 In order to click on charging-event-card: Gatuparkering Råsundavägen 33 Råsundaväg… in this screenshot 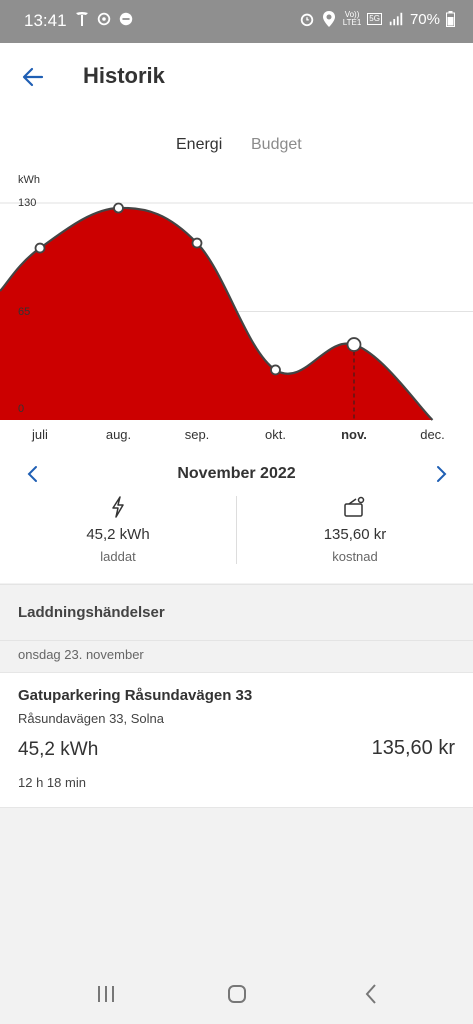, I will do `click(236, 740)`.